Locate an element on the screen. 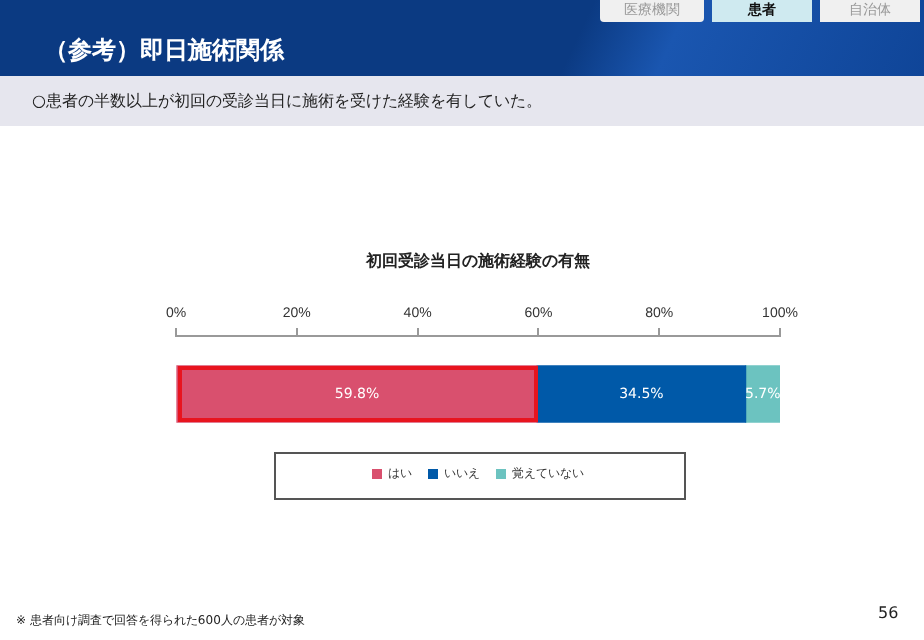 The height and width of the screenshot is (640, 924). text: ○患者の半数以上が初回の受診当日に施術を受けた経験を有していた。 is located at coordinates (287, 101).